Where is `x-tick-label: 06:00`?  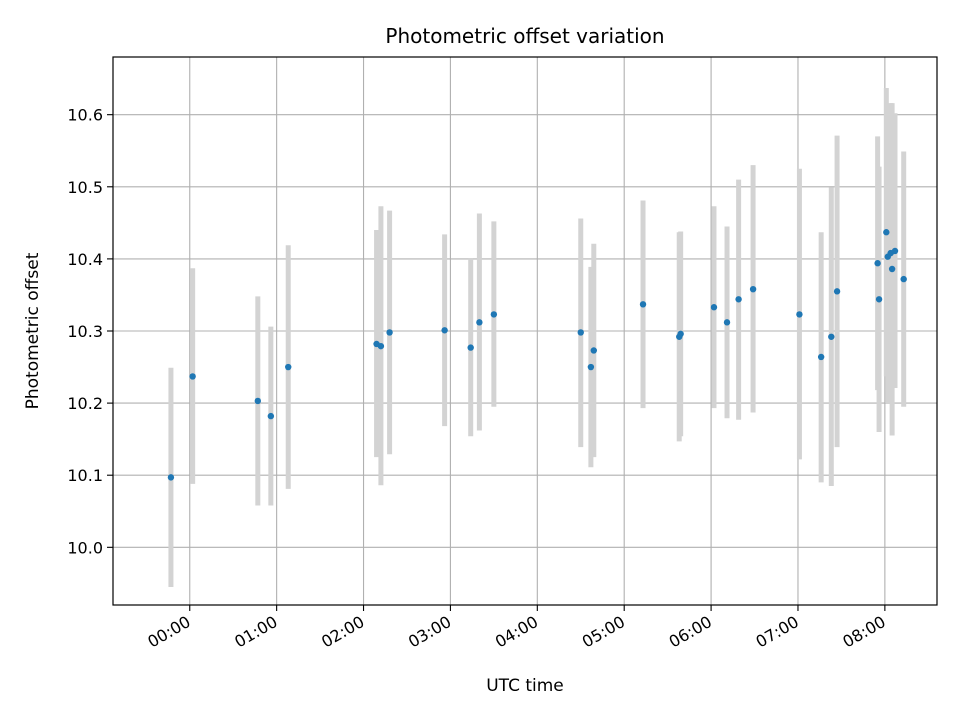 x-tick-label: 06:00 is located at coordinates (690, 632).